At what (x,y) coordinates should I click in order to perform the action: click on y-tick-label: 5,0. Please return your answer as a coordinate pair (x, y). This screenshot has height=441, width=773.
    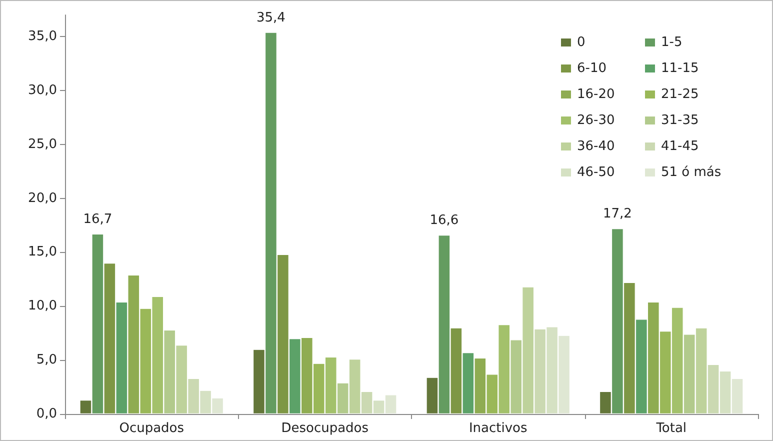
    Looking at the image, I should click on (46, 360).